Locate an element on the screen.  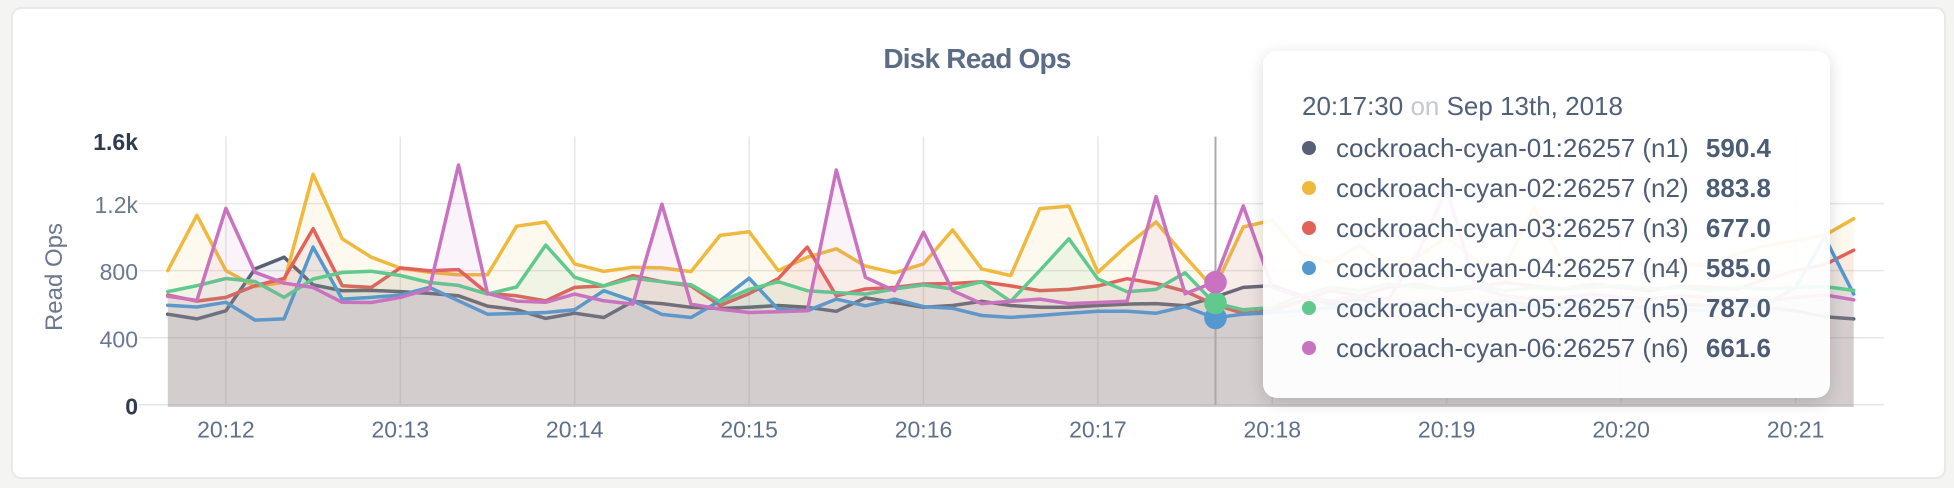
svg-text: 20:20 is located at coordinates (1621, 430).